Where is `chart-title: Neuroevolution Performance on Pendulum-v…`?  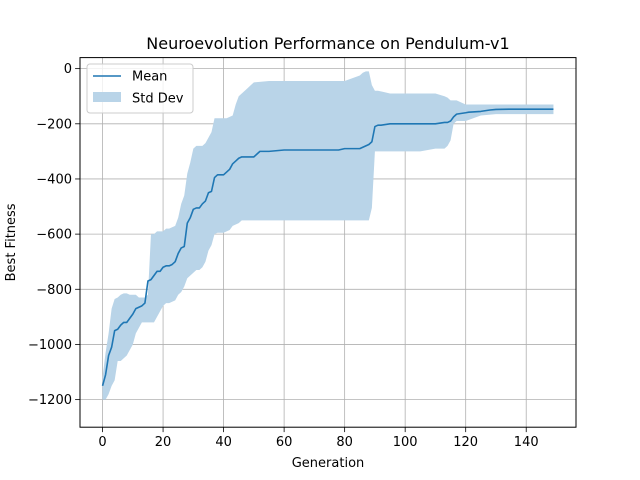 chart-title: Neuroevolution Performance on Pendulum-v… is located at coordinates (327, 43).